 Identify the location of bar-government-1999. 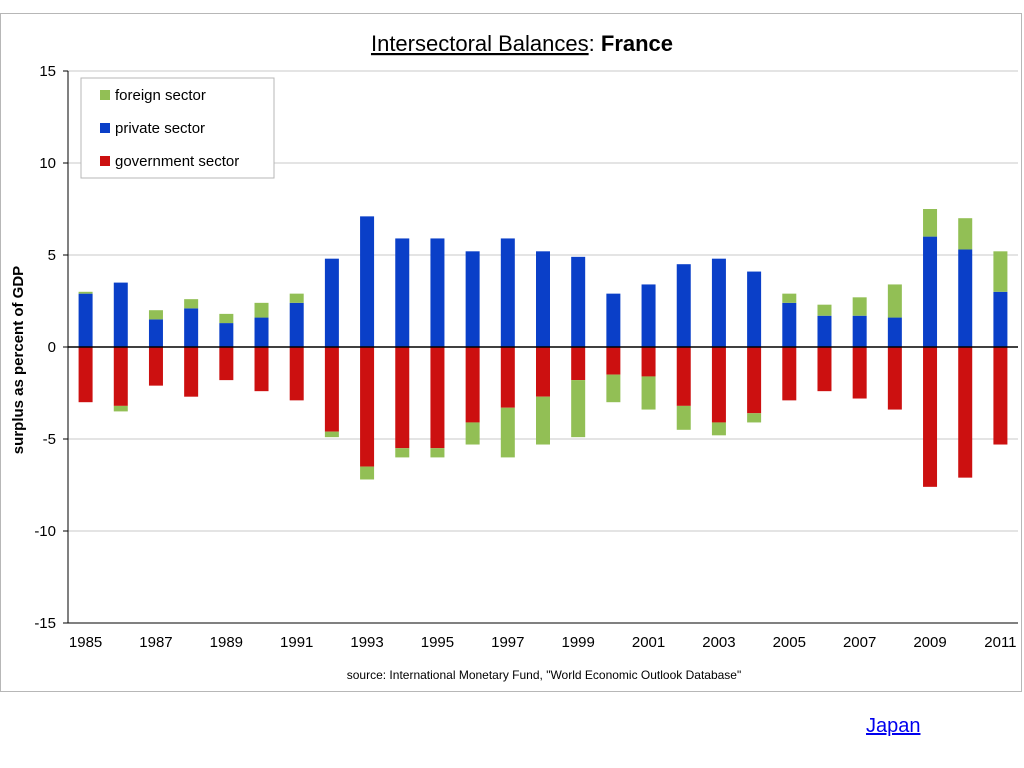
(578, 364).